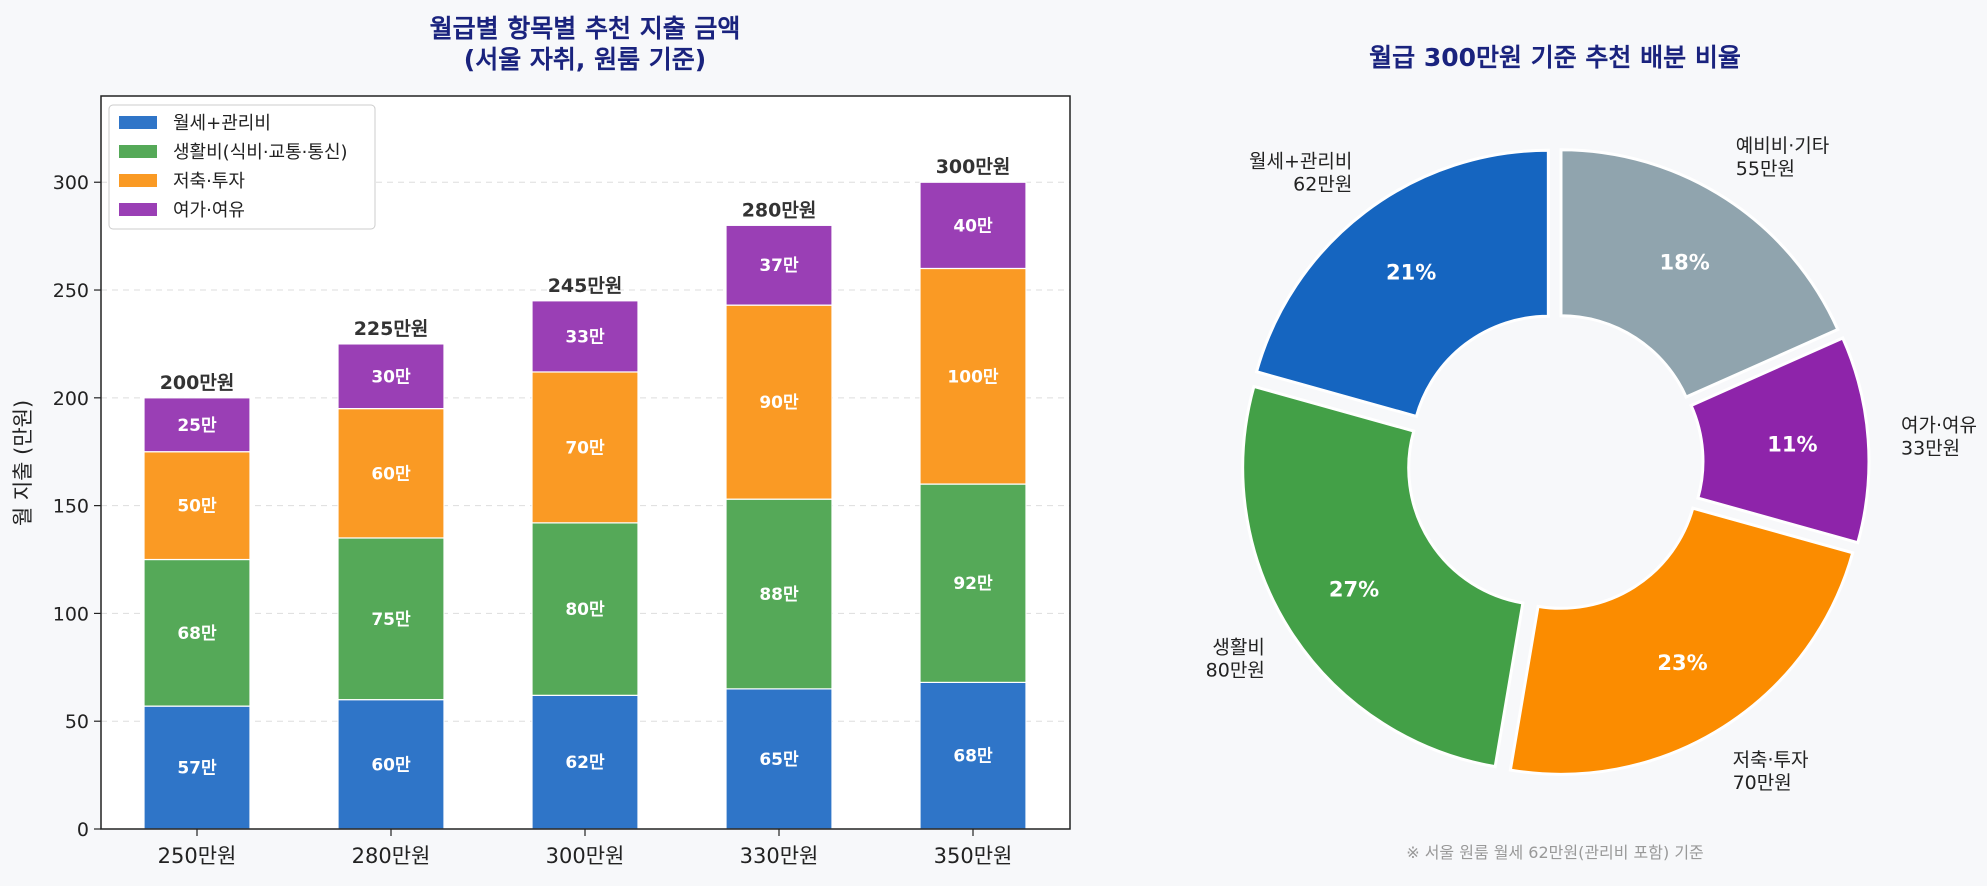 The width and height of the screenshot is (1987, 886). What do you see at coordinates (779, 210) in the screenshot?
I see `bar-total-label: 280만원` at bounding box center [779, 210].